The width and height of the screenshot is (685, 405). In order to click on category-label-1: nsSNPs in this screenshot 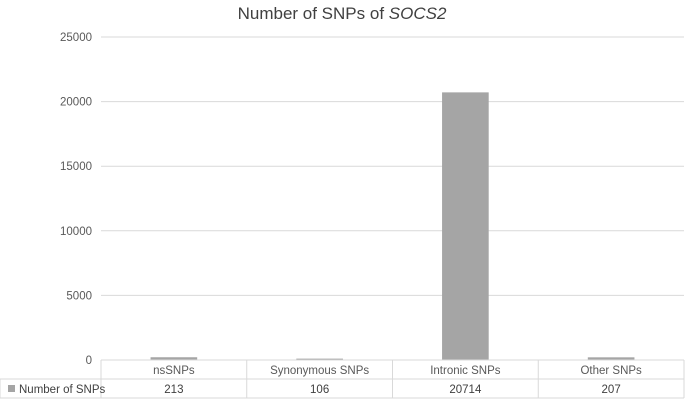, I will do `click(174, 371)`.